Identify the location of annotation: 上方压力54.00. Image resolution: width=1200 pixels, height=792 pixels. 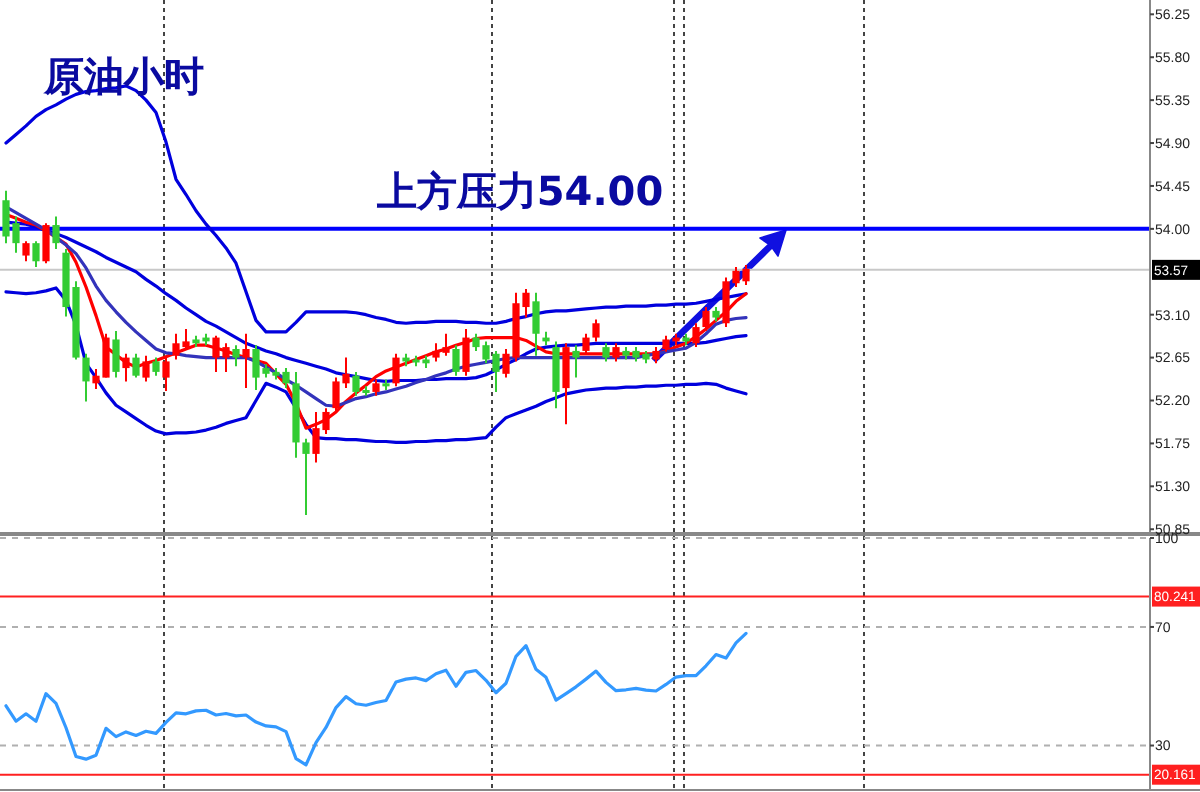
(519, 190).